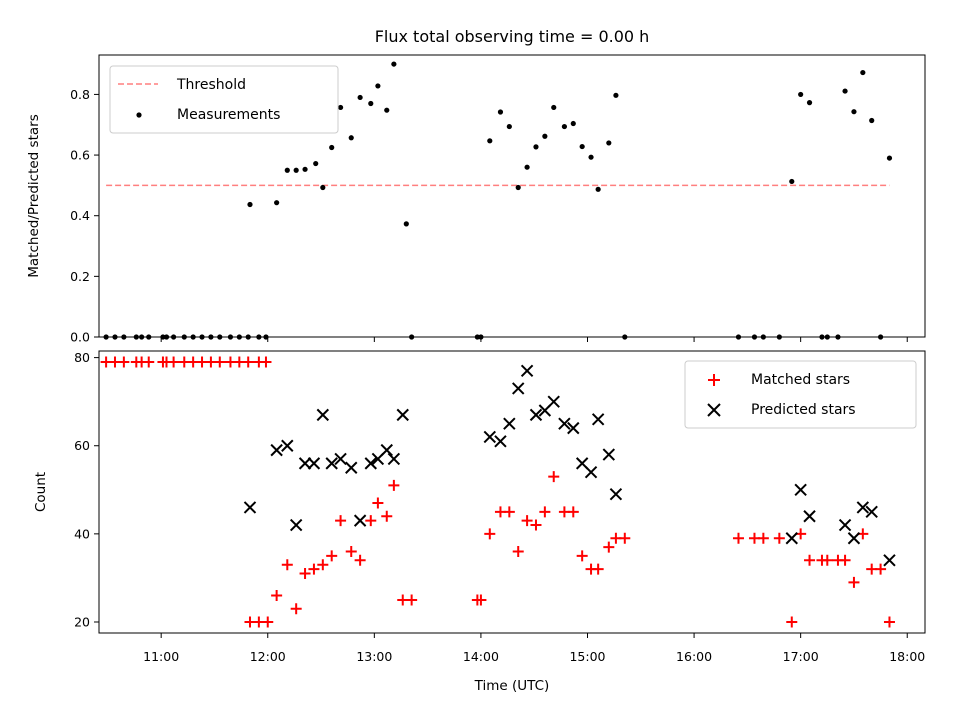 The image size is (960, 720). What do you see at coordinates (80, 94) in the screenshot?
I see `ratio-y-tick-label: 0.8` at bounding box center [80, 94].